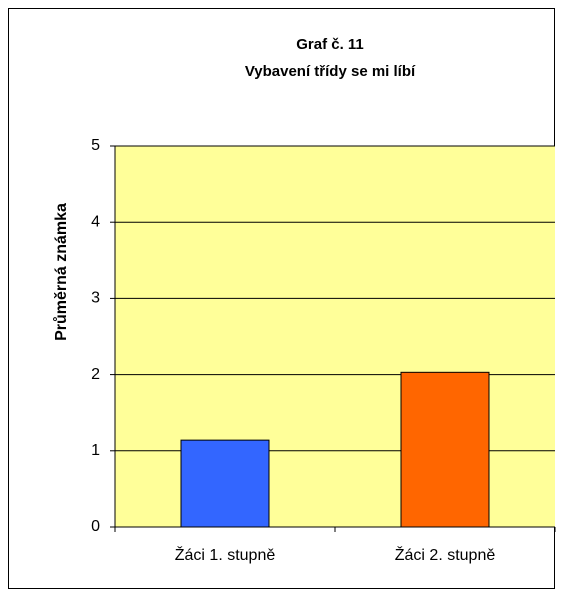 The width and height of the screenshot is (563, 592). I want to click on x-tick-label: Žáci 2. stupně, so click(445, 554).